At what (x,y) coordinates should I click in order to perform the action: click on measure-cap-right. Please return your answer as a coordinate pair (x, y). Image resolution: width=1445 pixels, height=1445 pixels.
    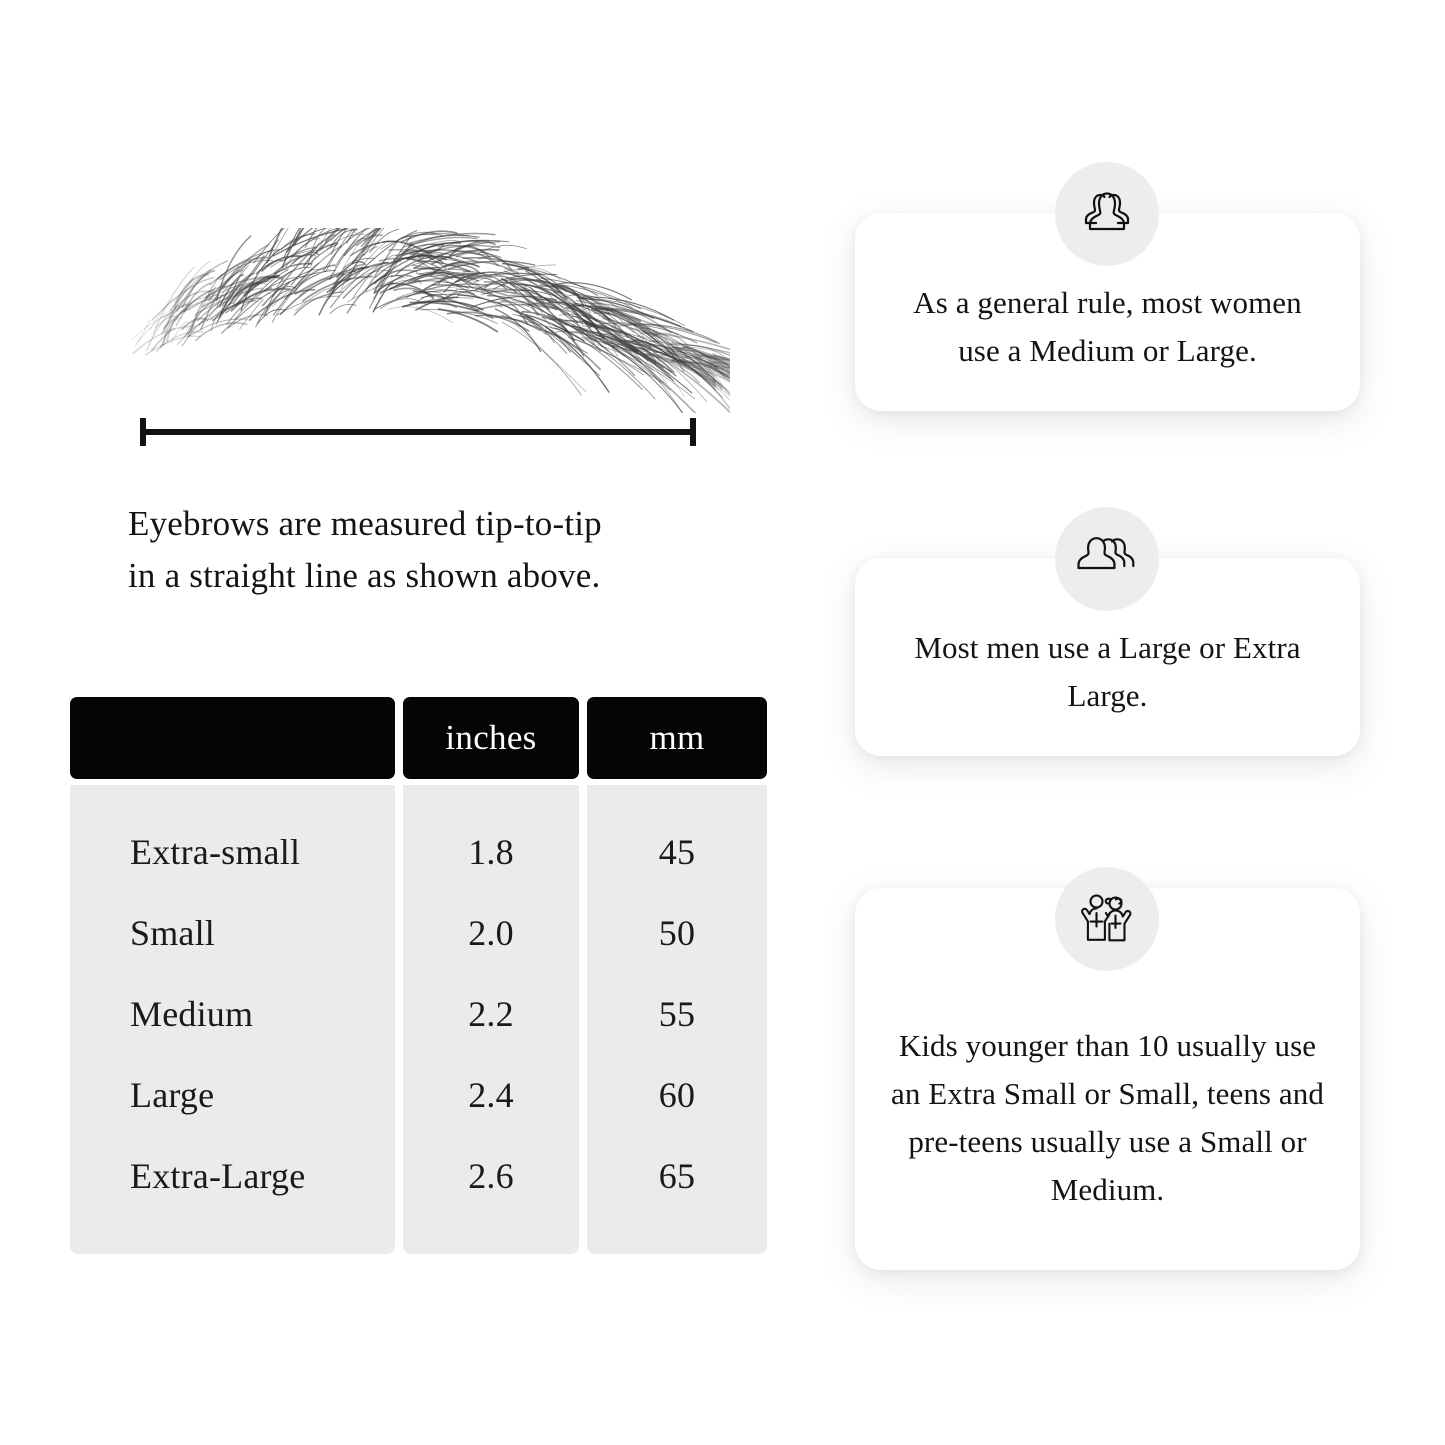
    Looking at the image, I should click on (693, 432).